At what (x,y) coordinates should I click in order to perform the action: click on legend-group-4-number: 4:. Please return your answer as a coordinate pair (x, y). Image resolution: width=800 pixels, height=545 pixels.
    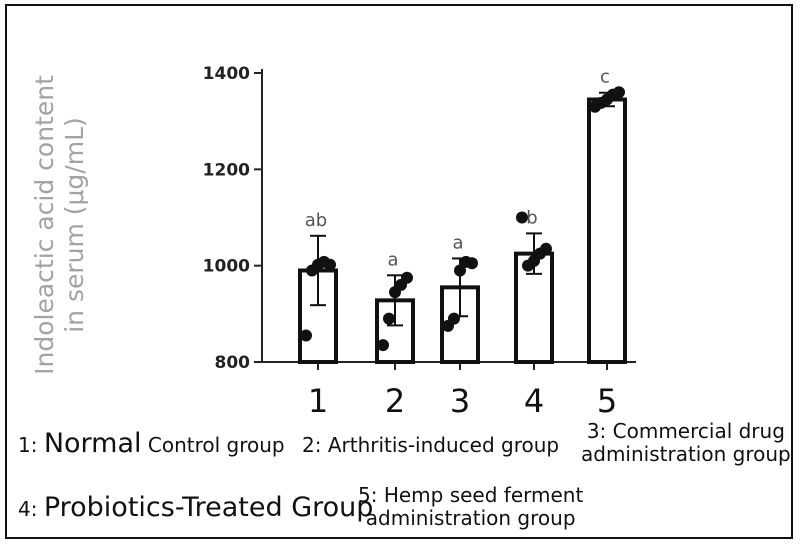
    Looking at the image, I should click on (31, 509).